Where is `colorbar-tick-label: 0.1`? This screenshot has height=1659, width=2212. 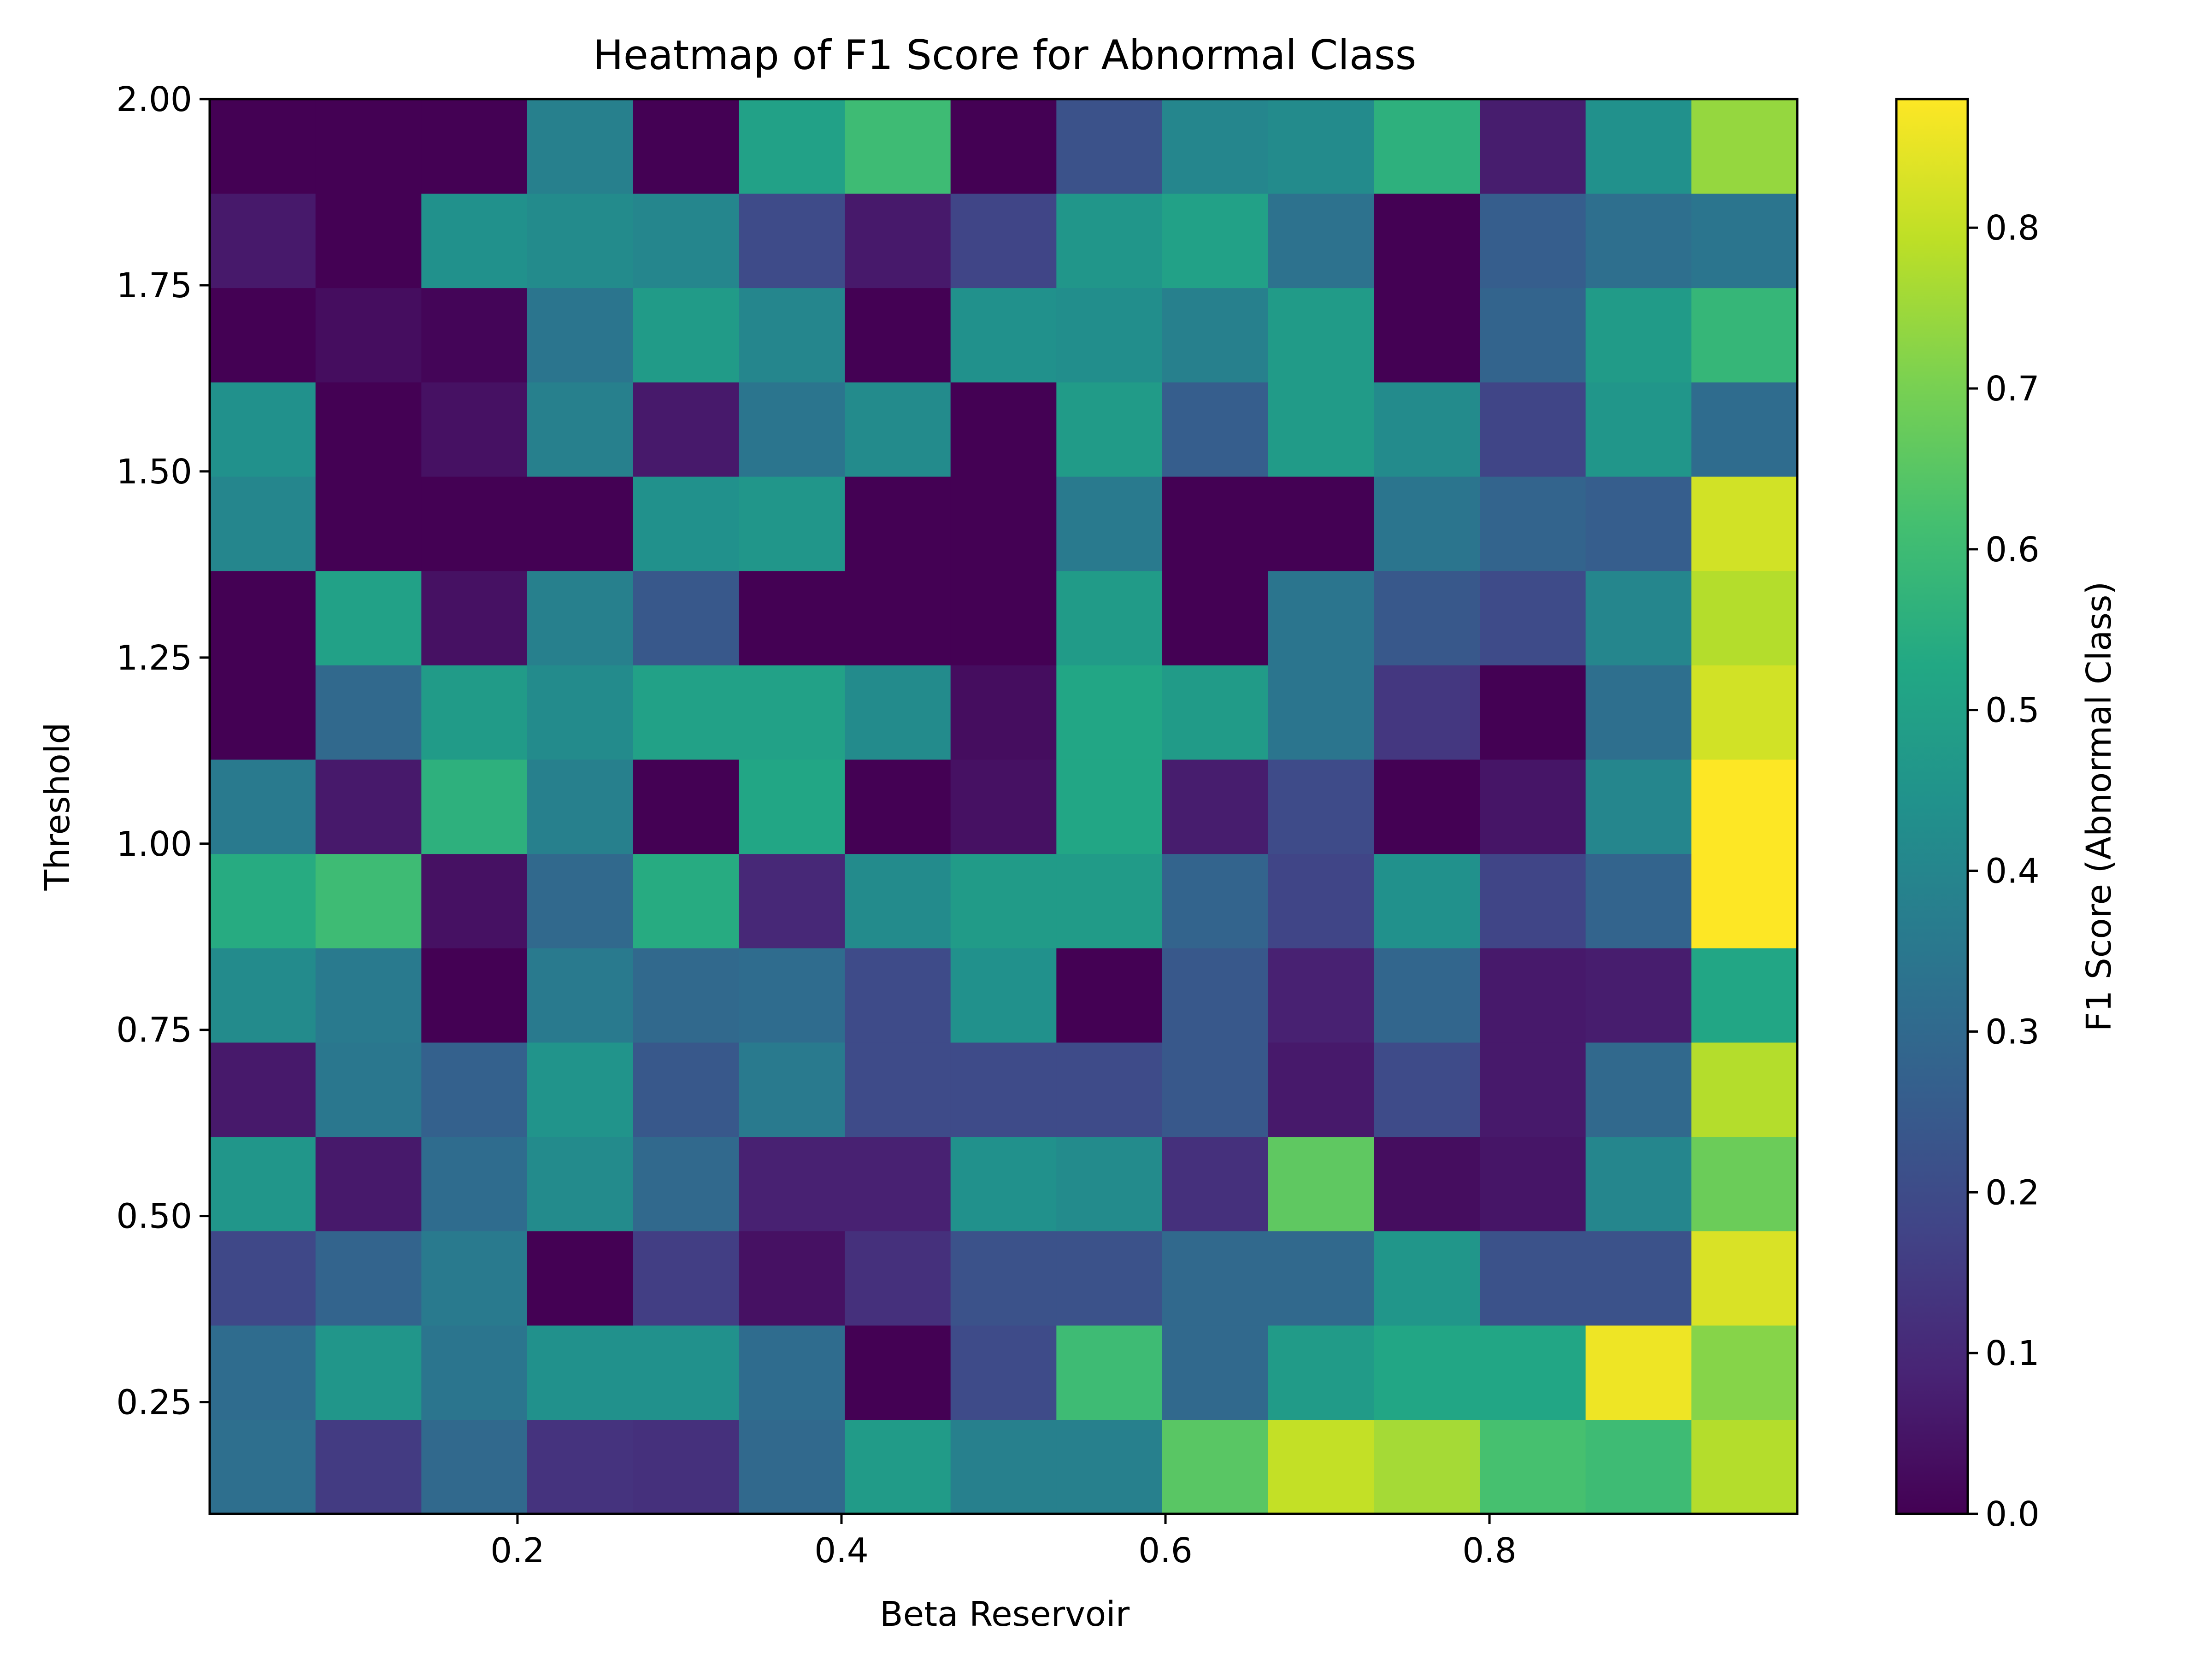 colorbar-tick-label: 0.1 is located at coordinates (2012, 1353).